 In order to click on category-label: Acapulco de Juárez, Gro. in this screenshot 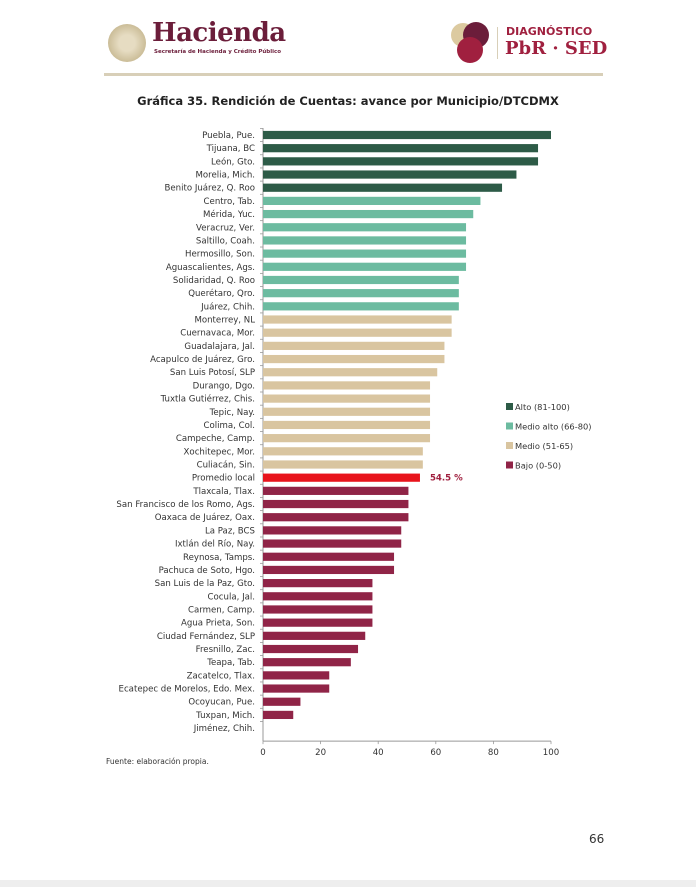, I will do `click(202, 360)`.